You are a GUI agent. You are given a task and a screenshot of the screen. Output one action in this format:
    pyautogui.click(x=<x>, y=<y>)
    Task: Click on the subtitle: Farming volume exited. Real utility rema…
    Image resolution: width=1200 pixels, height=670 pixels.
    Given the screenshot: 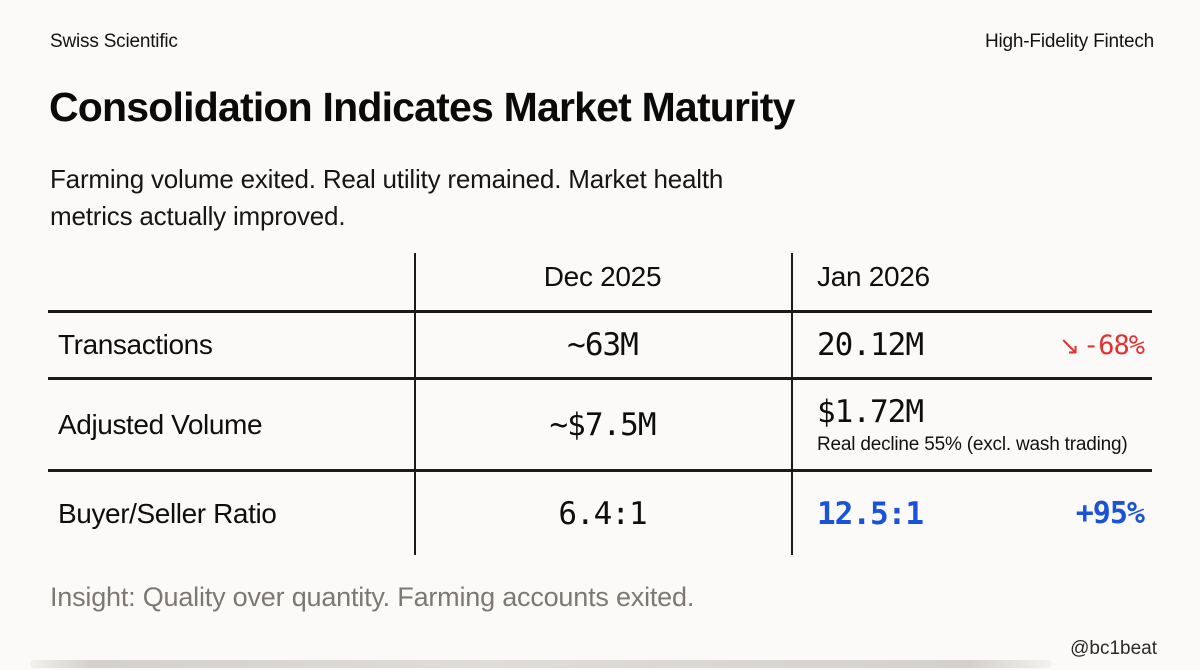 What is the action you would take?
    pyautogui.click(x=386, y=198)
    